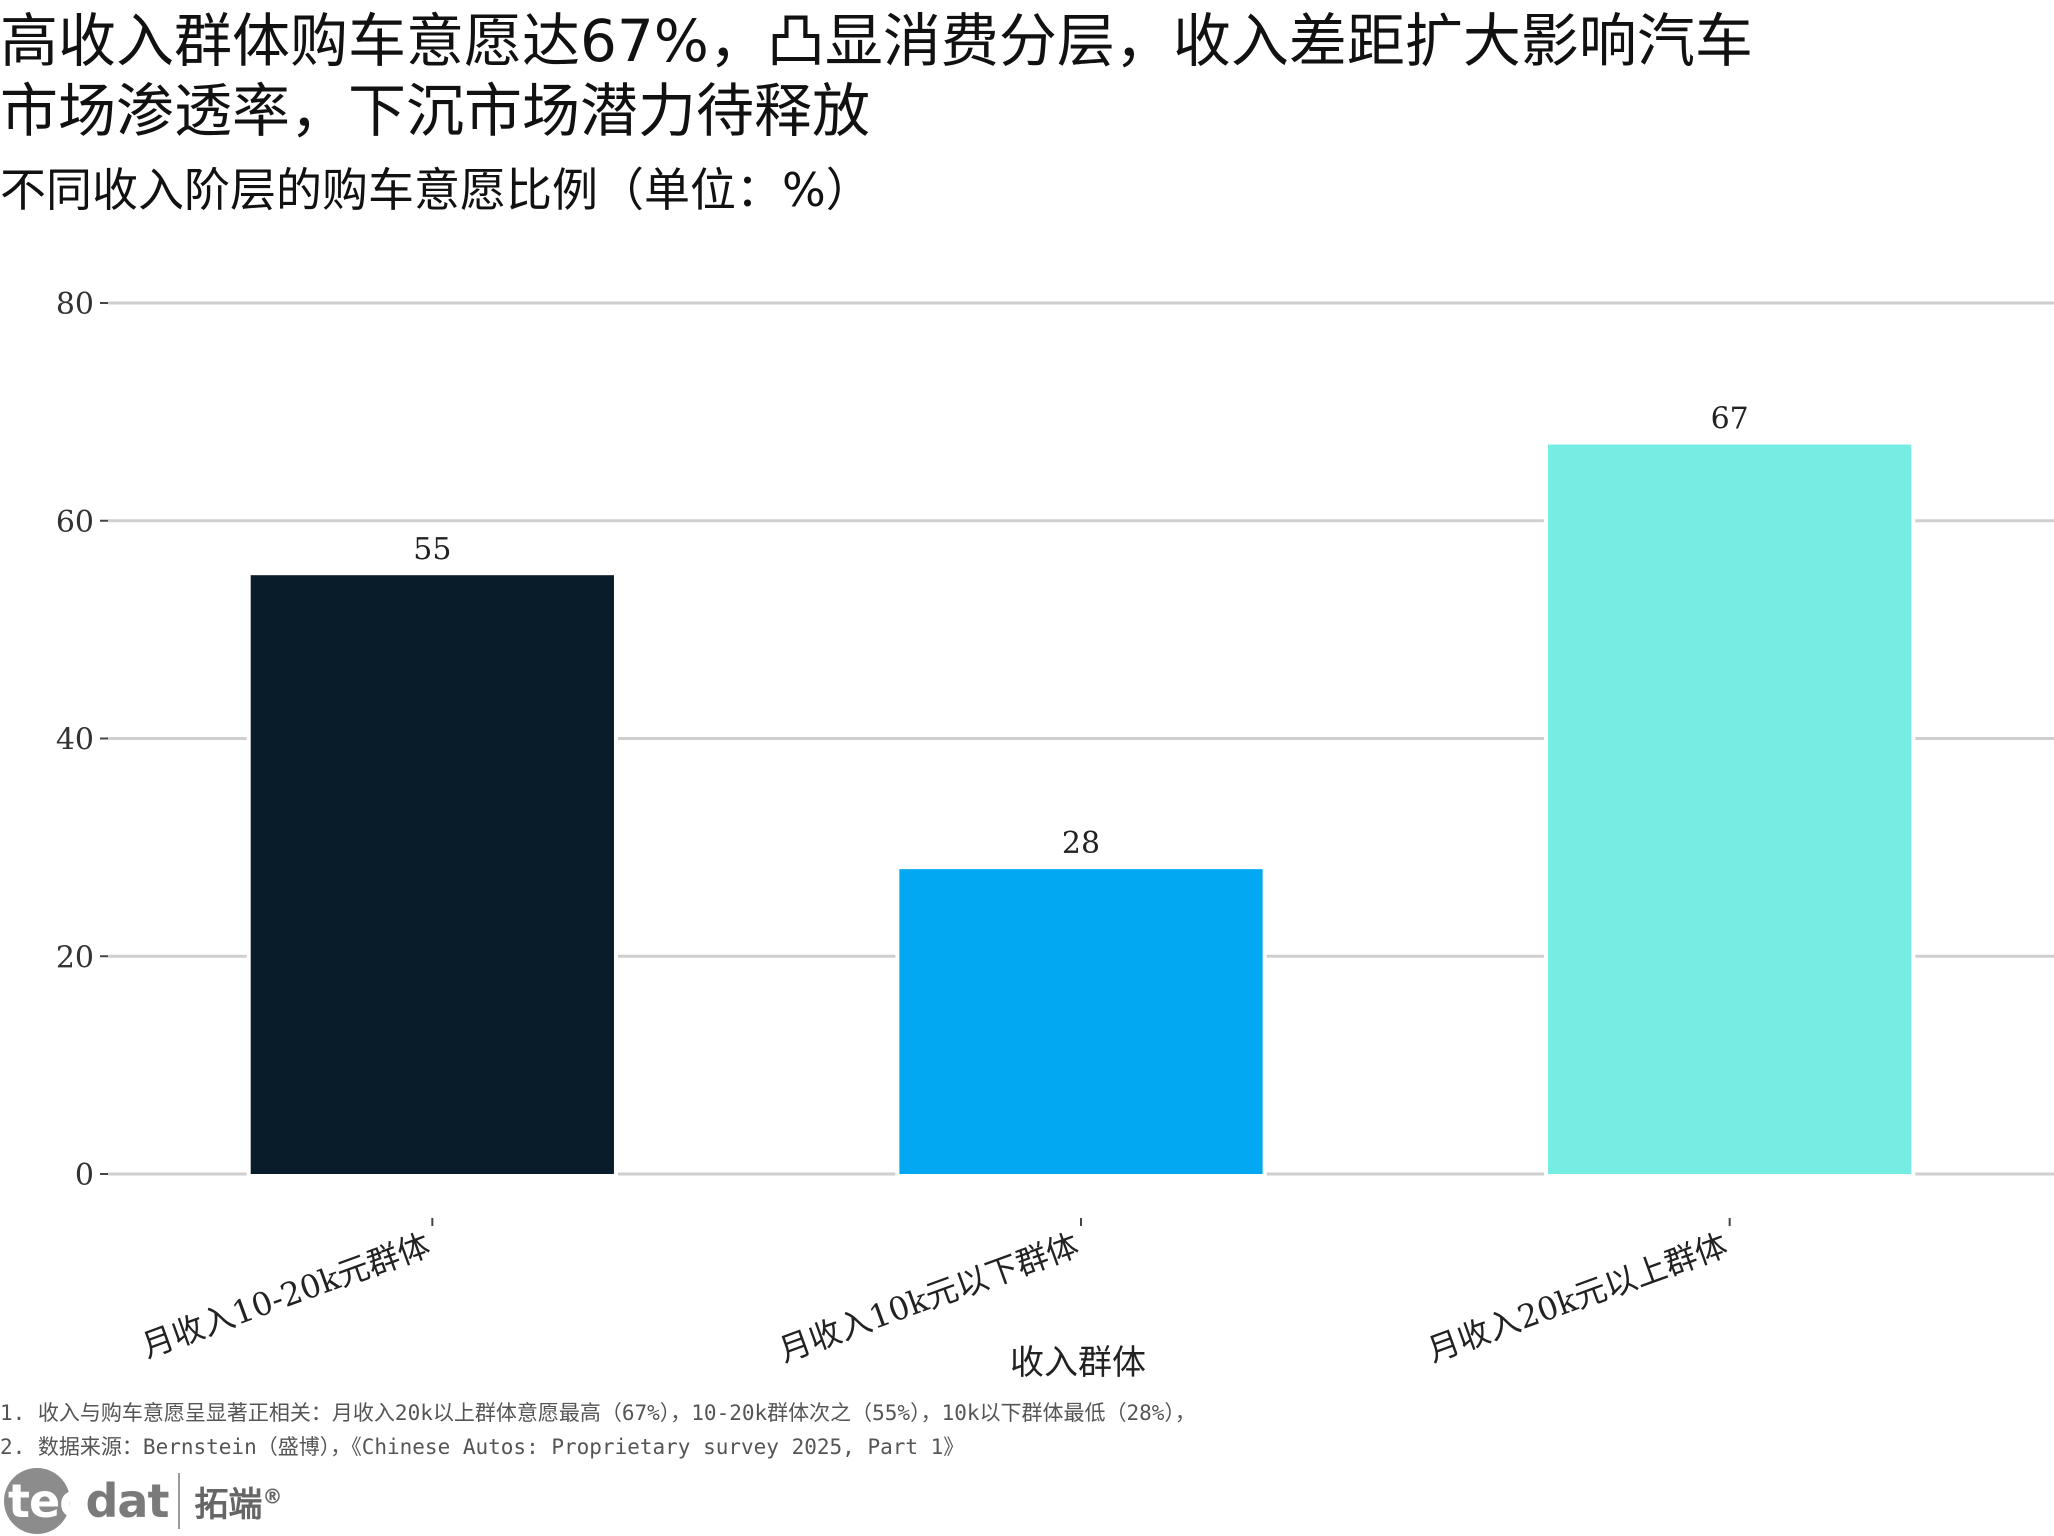 The height and width of the screenshot is (1536, 2054). I want to click on x-axis-ticks: 月收入10-20k元群体 月收入10k元以下群体 月收入20k元以上群体, so click(934, 1294).